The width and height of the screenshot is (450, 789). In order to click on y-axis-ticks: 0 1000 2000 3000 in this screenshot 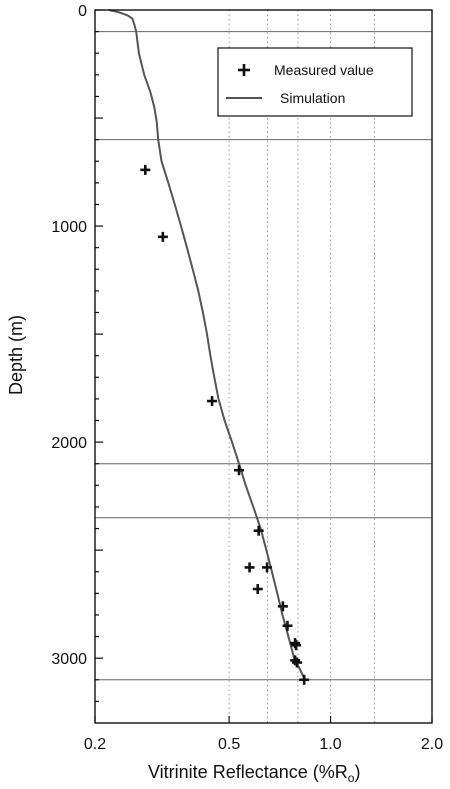, I will do `click(77, 352)`.